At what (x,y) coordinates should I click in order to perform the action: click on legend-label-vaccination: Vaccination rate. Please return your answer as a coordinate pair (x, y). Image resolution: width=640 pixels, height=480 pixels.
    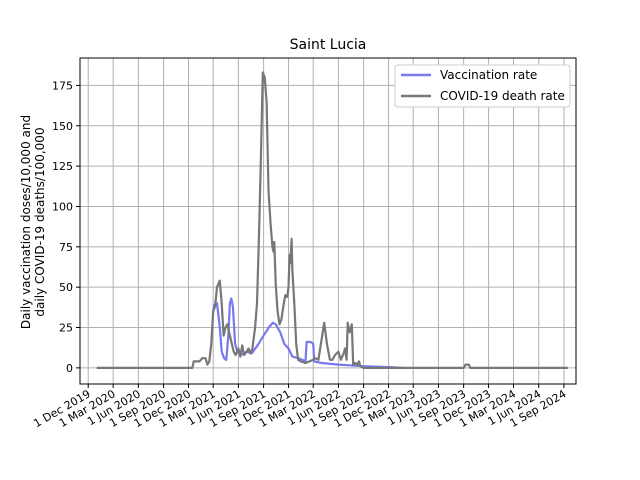
    Looking at the image, I should click on (488, 75).